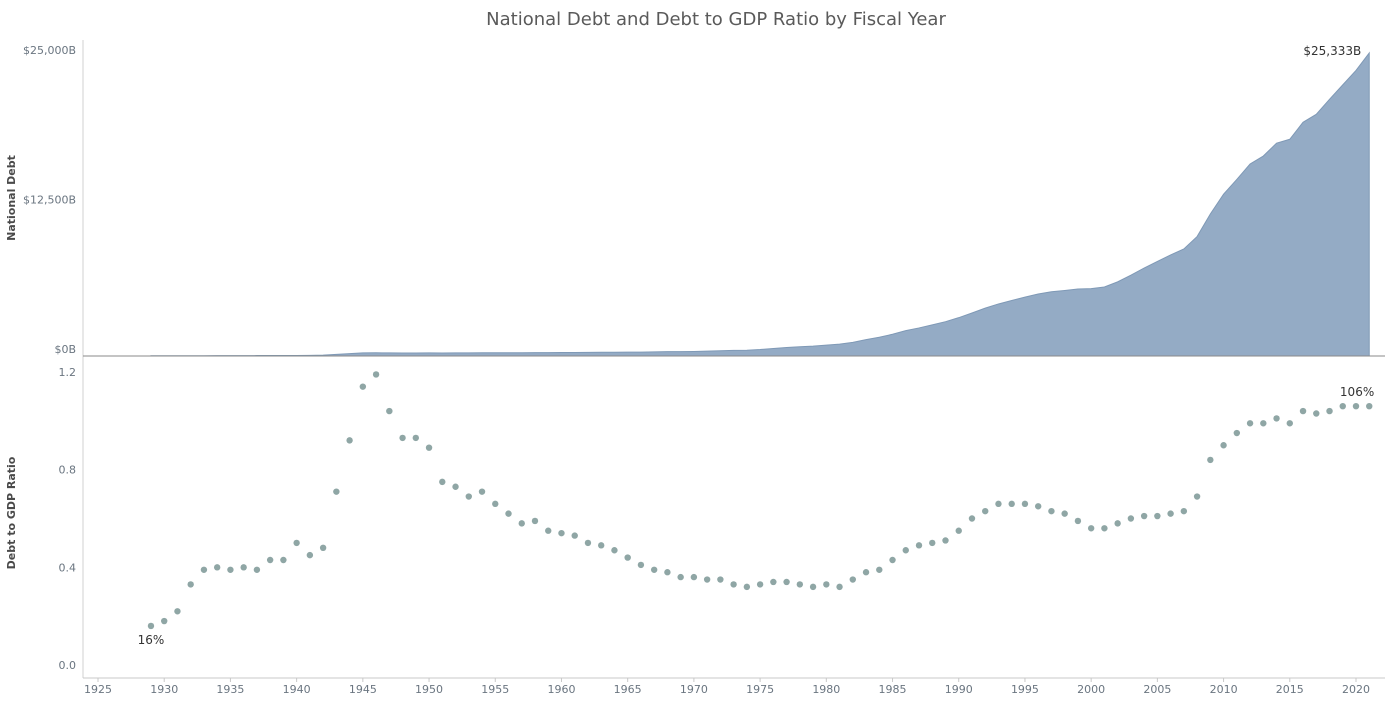  I want to click on x-tick-label: 2010, so click(1224, 689).